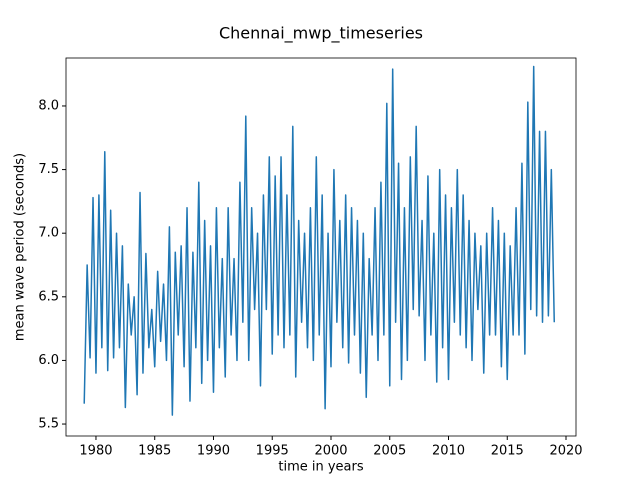 The width and height of the screenshot is (640, 480). I want to click on x-axis-label: time in years, so click(320, 467).